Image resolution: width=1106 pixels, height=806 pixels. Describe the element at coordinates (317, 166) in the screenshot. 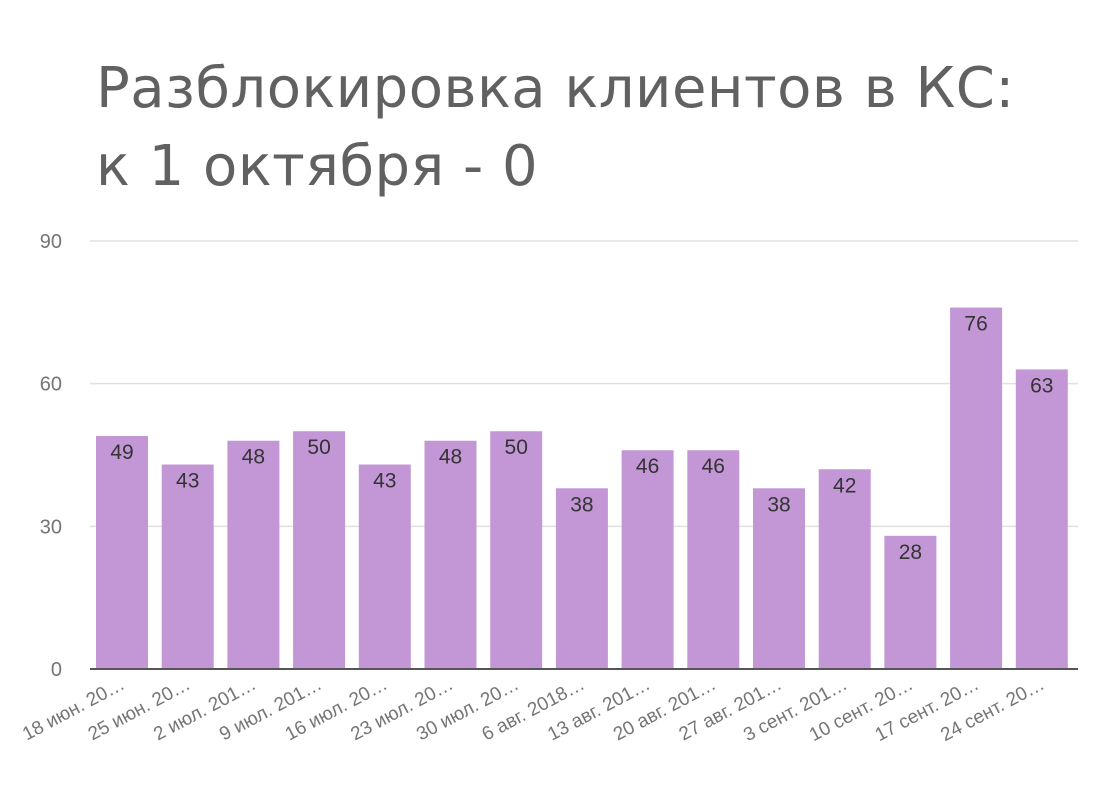

I see `chart-title-line-2: к 1 октября - 0` at that location.